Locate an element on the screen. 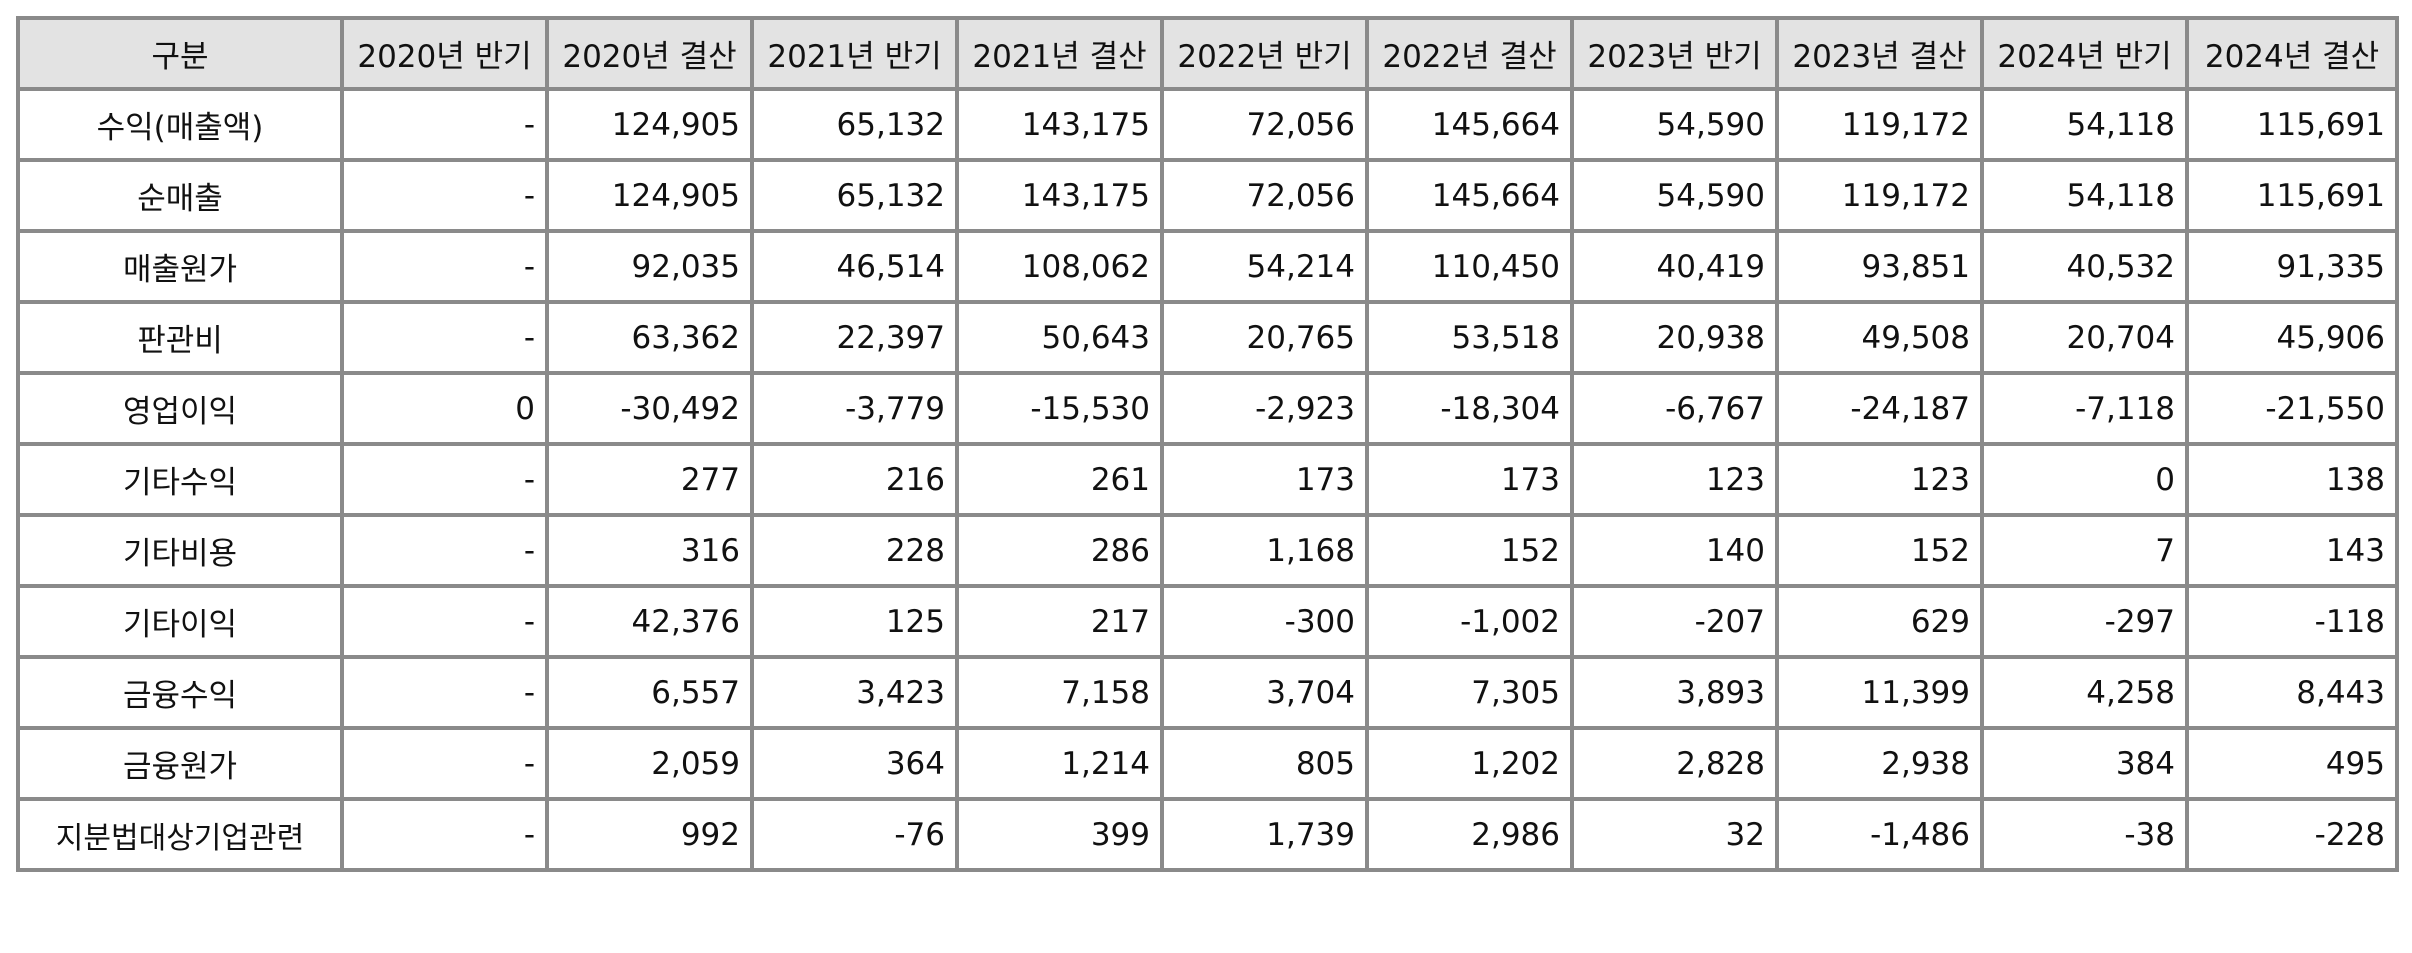  table-cell: 3,893 is located at coordinates (1674, 692).